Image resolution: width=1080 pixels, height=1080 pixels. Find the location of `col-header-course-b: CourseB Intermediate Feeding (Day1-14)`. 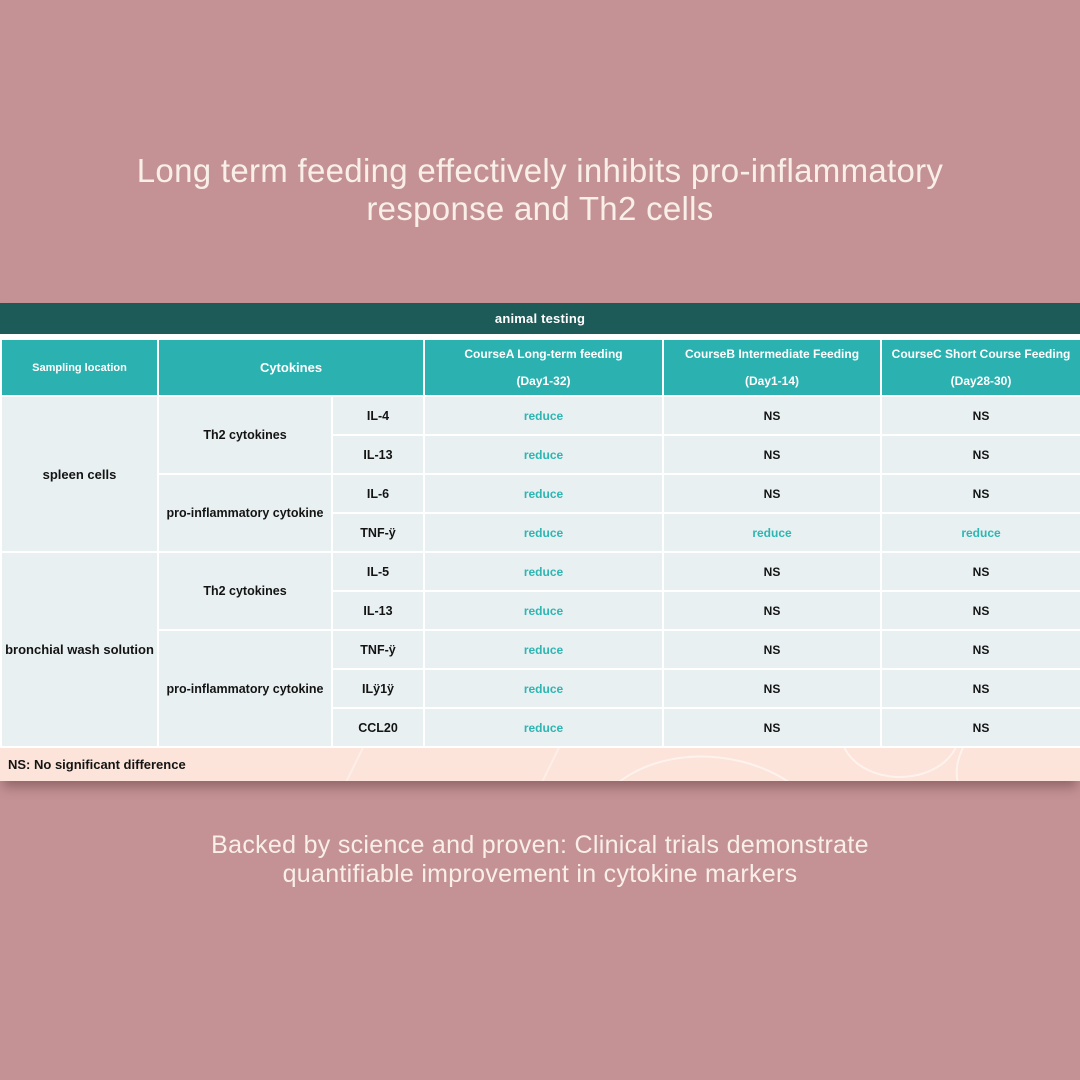

col-header-course-b: CourseB Intermediate Feeding (Day1-14) is located at coordinates (772, 367).